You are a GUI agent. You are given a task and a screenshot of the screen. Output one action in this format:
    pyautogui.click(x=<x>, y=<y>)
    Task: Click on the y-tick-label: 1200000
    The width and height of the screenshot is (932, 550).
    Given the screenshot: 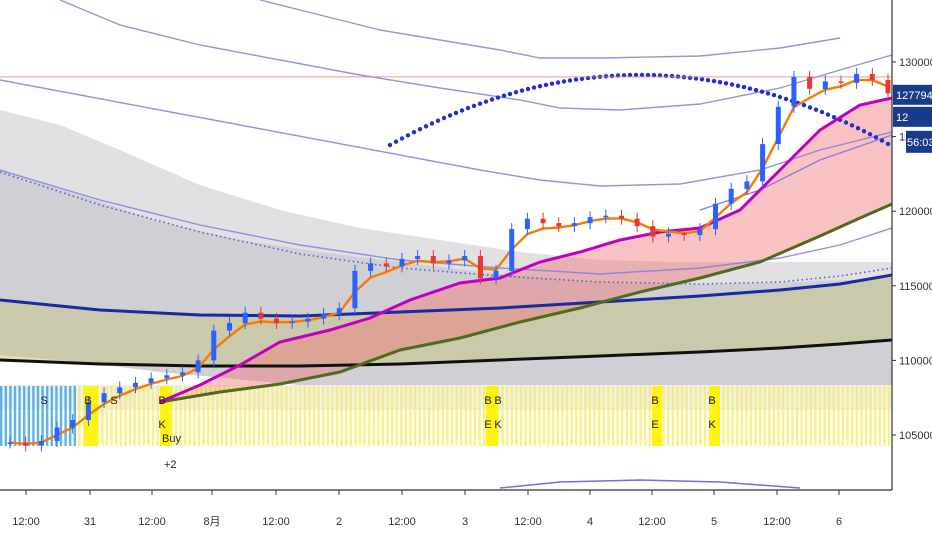 What is the action you would take?
    pyautogui.click(x=915, y=212)
    